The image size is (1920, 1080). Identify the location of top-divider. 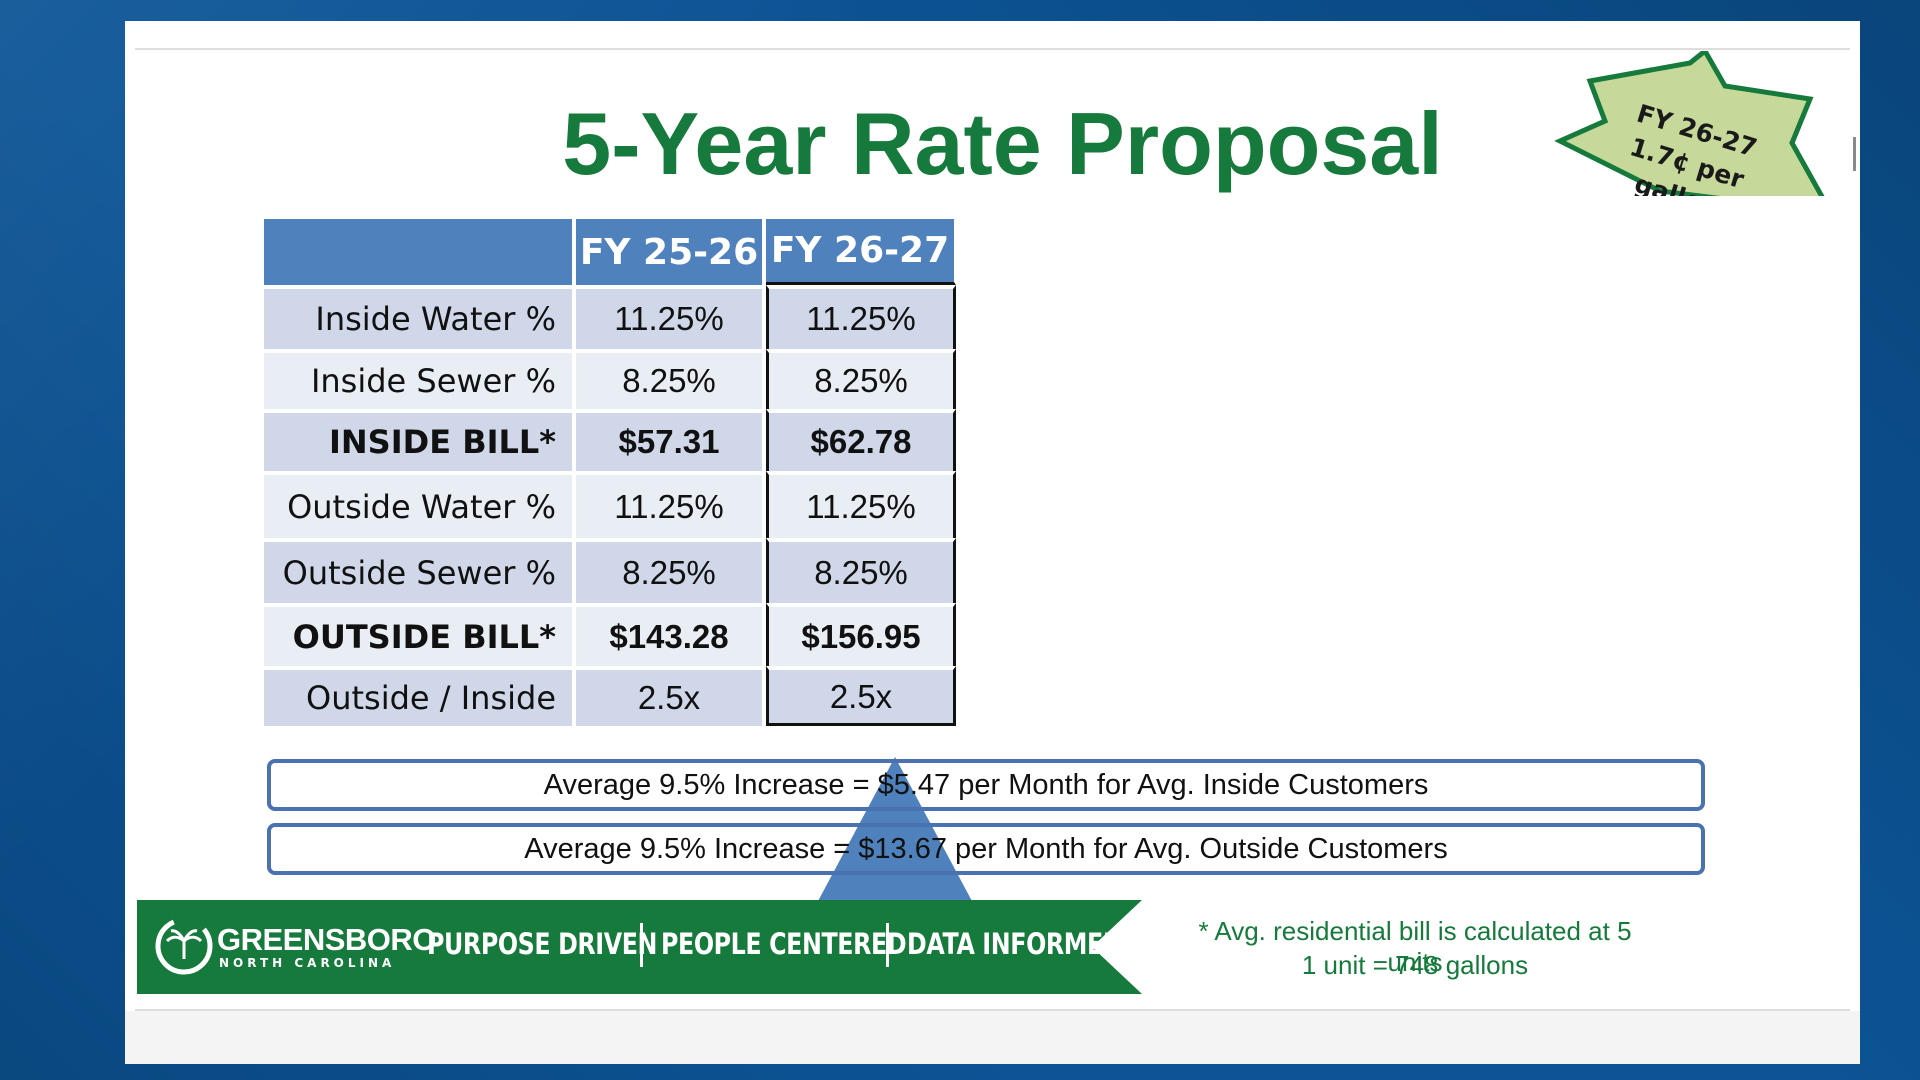
(992, 49).